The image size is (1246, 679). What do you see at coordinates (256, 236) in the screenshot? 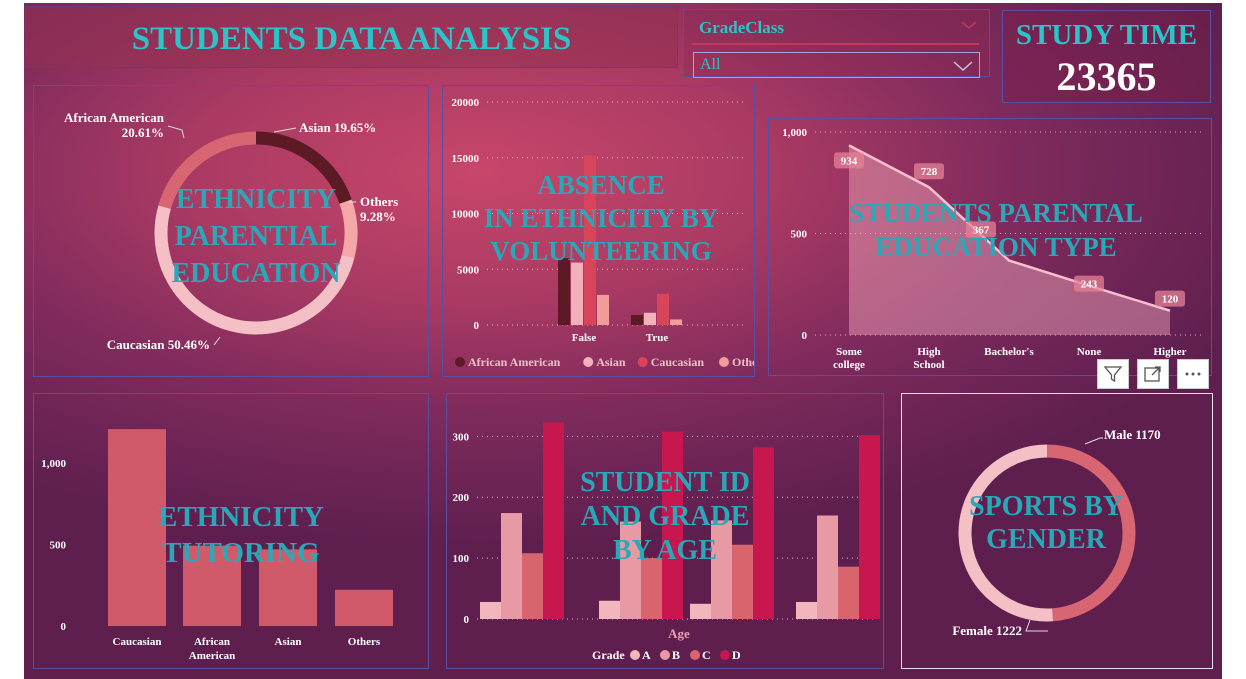
I see `chart-title-line: PARENTIAL` at bounding box center [256, 236].